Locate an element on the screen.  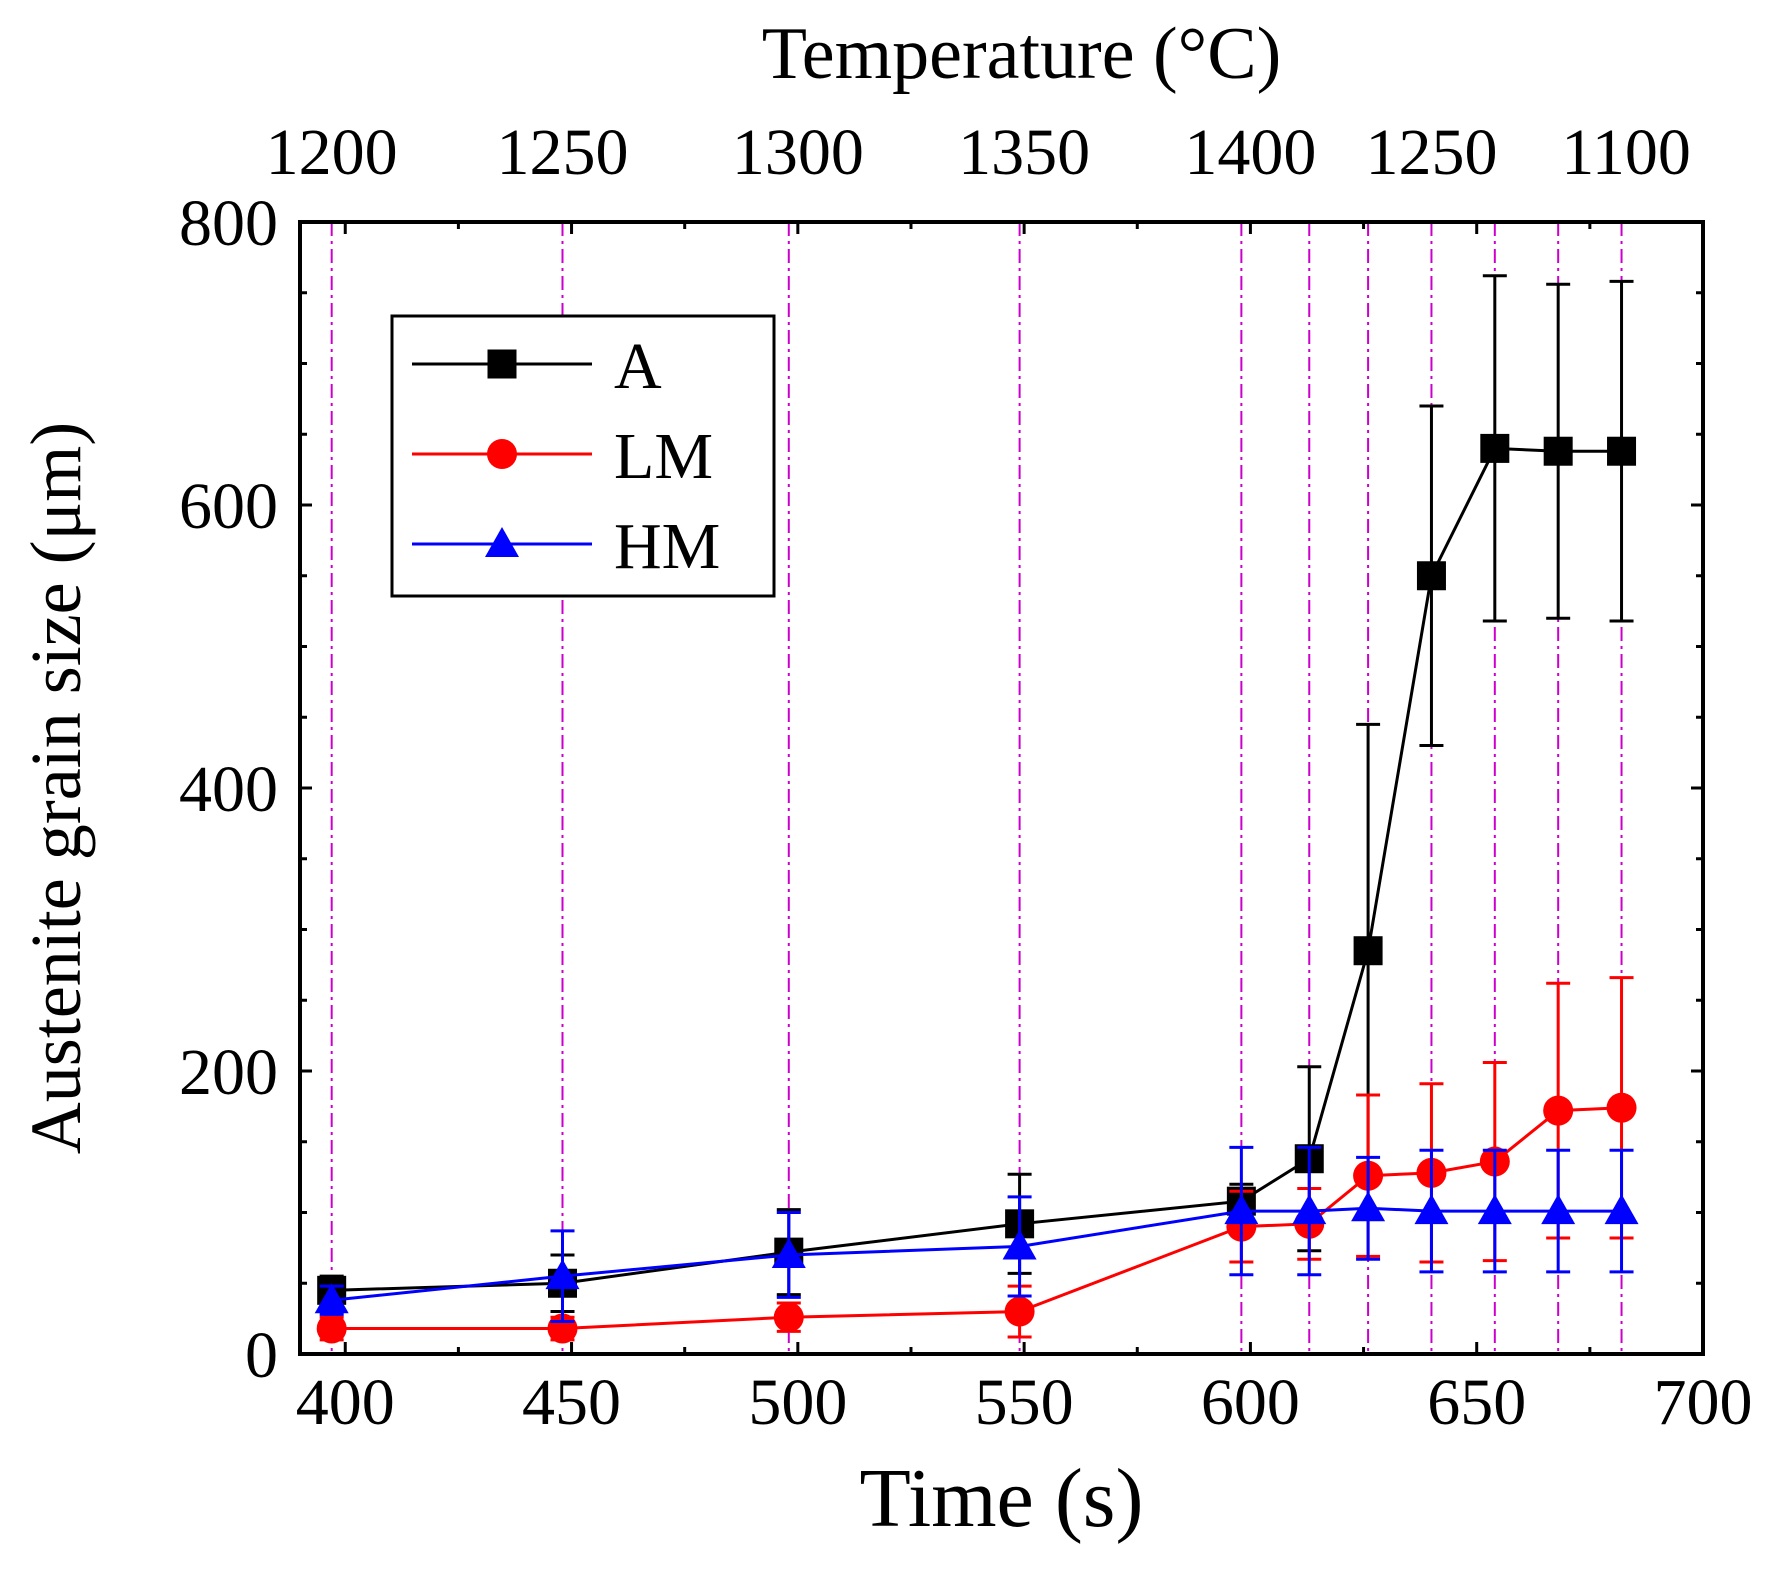
top-tick-label: 1300 is located at coordinates (798, 152).